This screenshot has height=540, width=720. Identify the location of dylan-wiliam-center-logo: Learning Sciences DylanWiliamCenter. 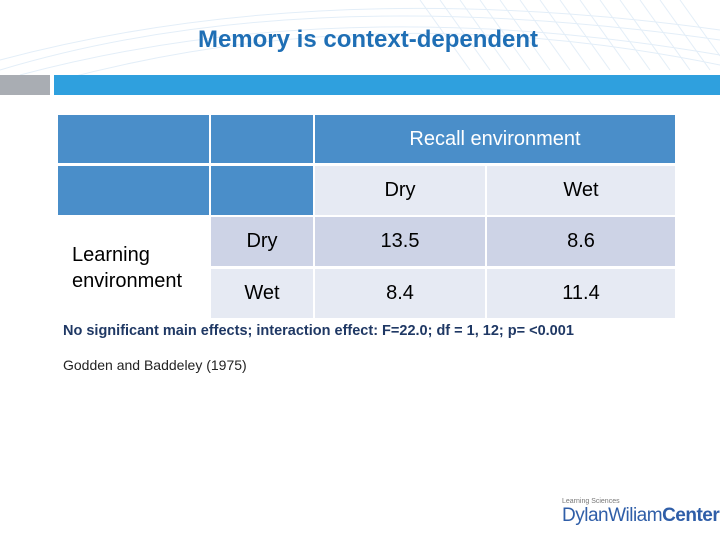
(641, 513).